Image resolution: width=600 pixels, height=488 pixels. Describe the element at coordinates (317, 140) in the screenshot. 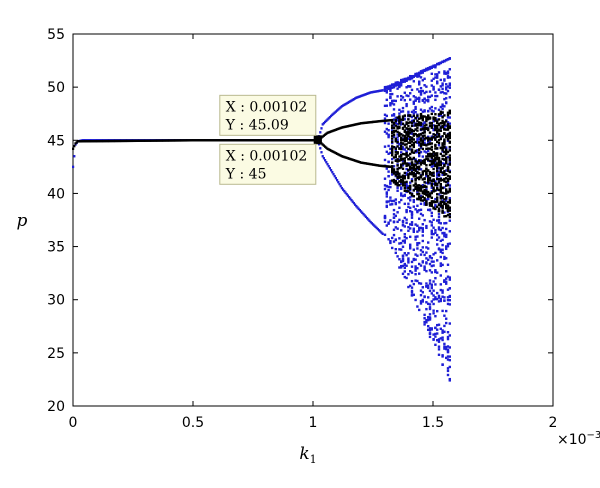

I see `datatip-marker` at that location.